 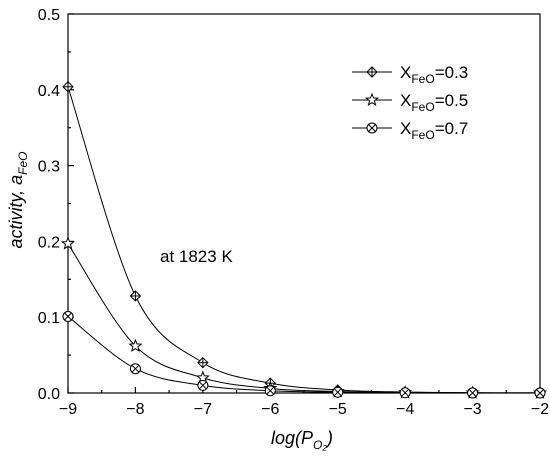 I want to click on legend-label: XFeO=0.7, so click(x=434, y=130).